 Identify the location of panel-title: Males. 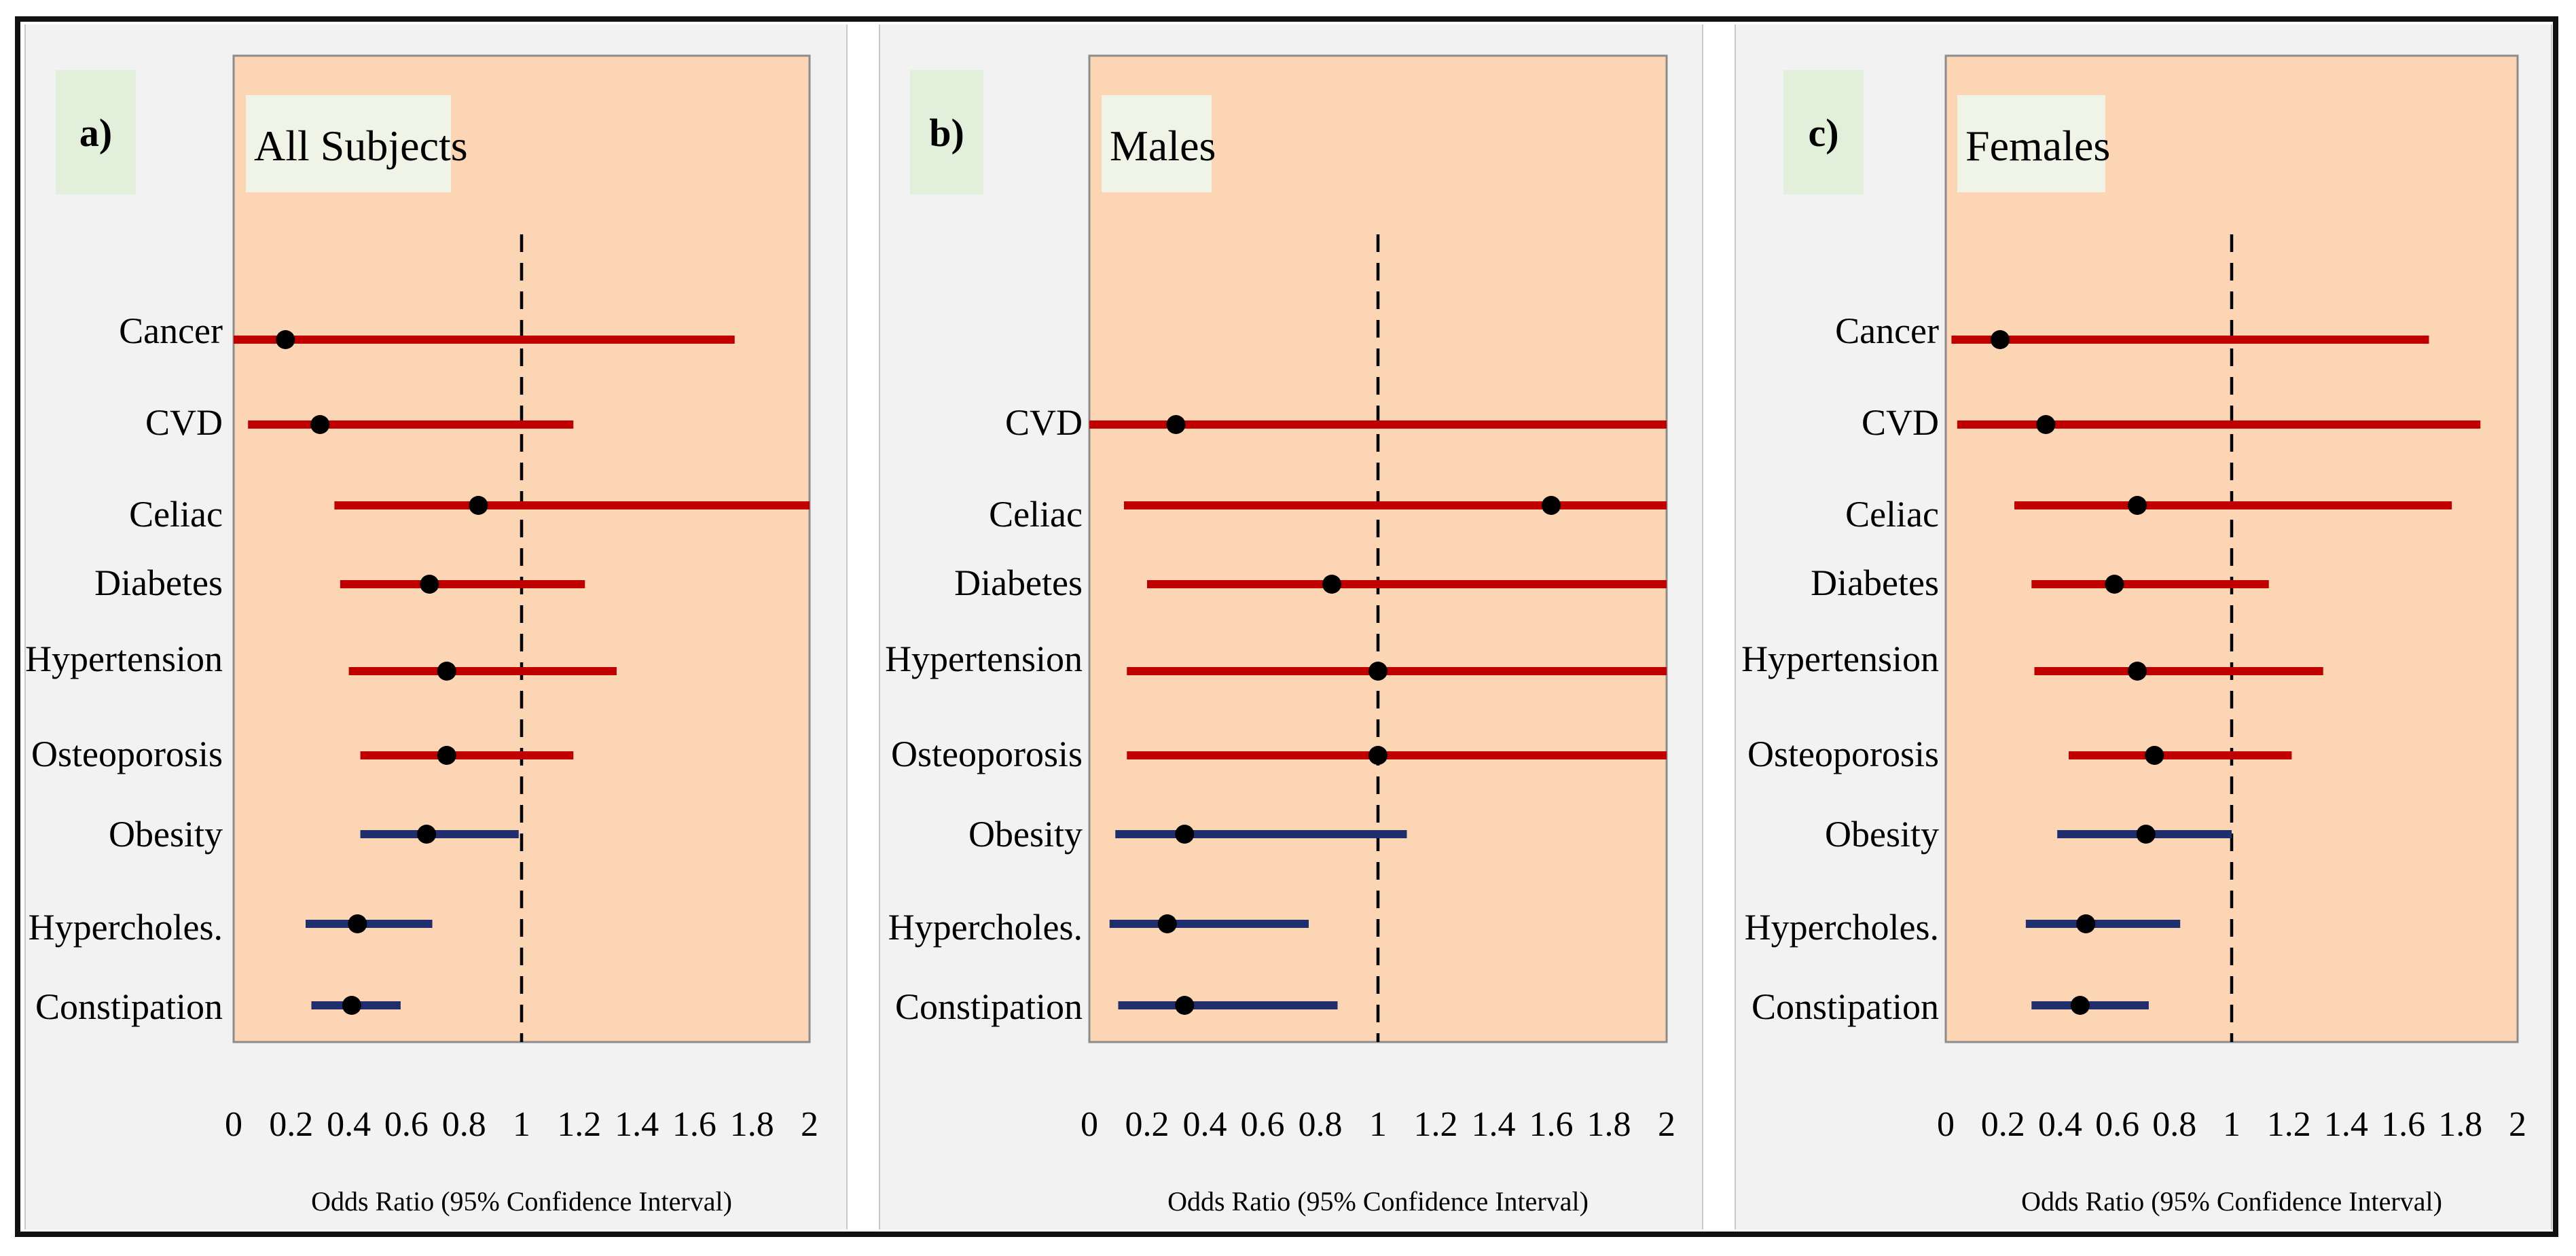
(1163, 146).